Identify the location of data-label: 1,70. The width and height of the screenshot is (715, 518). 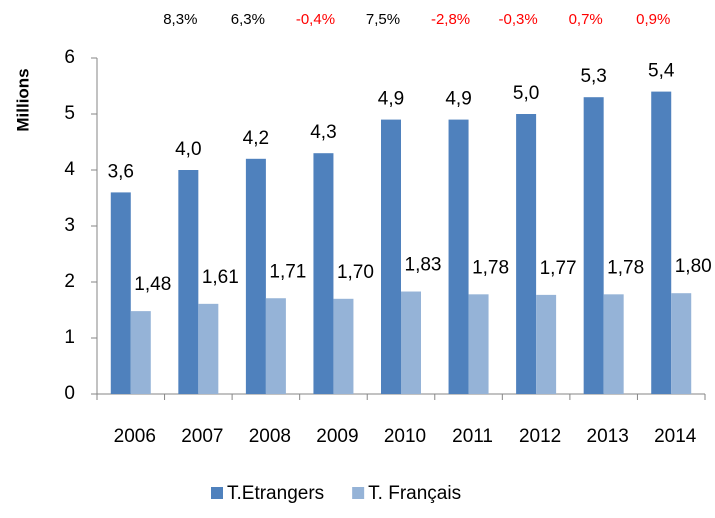
(355, 272).